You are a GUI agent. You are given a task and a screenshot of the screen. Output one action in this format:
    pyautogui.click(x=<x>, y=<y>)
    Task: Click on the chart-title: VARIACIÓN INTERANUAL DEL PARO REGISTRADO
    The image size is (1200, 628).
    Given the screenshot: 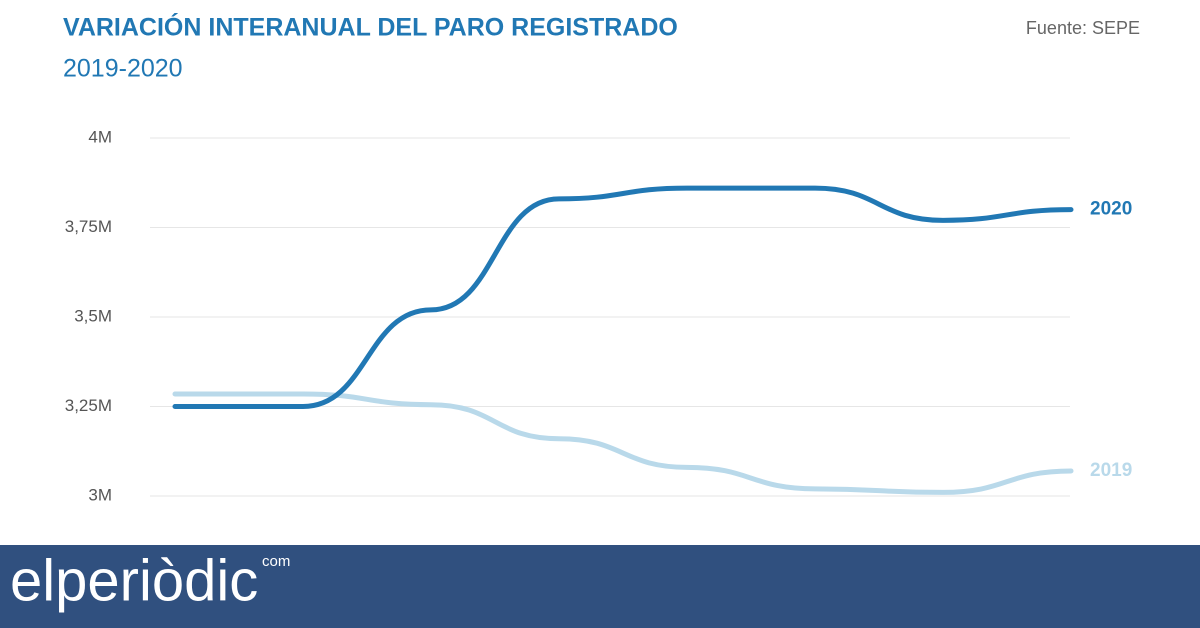 What is the action you would take?
    pyautogui.click(x=370, y=27)
    